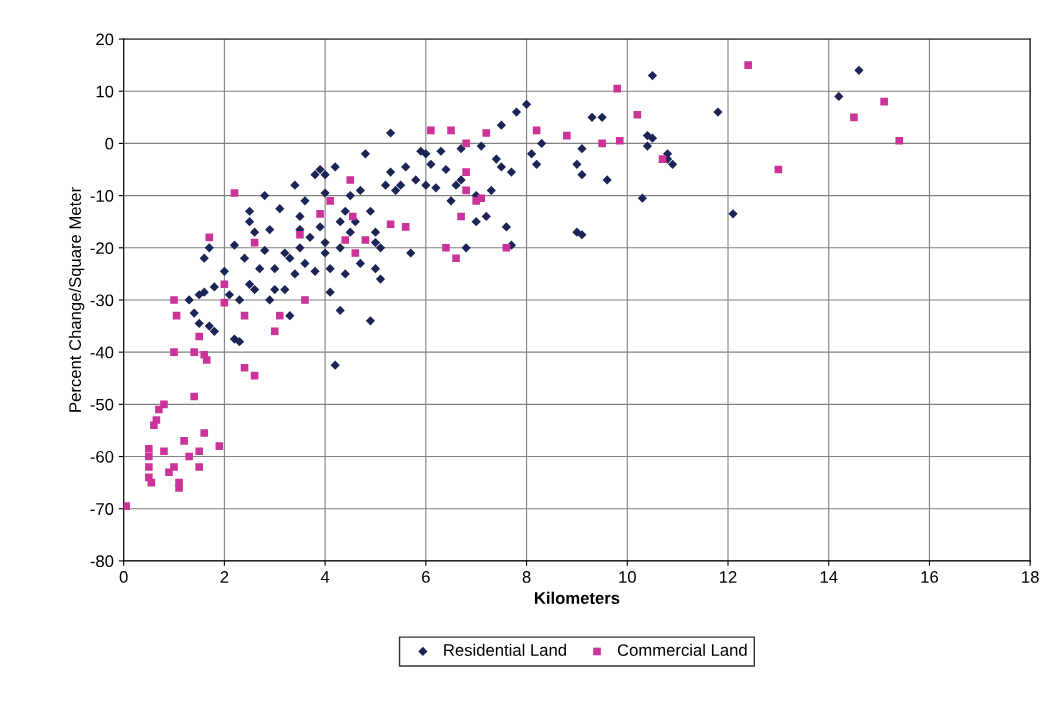 This screenshot has height=710, width=1048. Describe the element at coordinates (102, 248) in the screenshot. I see `y-tick-label: -20` at that location.